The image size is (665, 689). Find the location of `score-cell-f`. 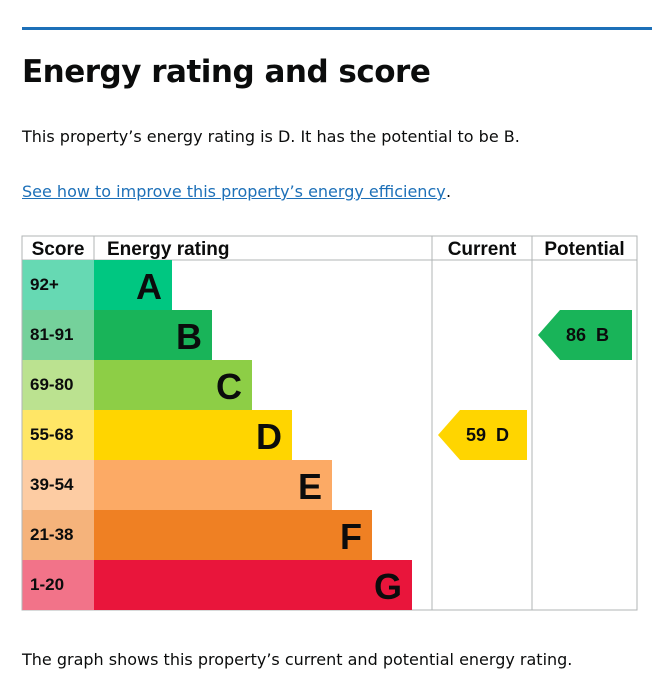

score-cell-f is located at coordinates (58, 535).